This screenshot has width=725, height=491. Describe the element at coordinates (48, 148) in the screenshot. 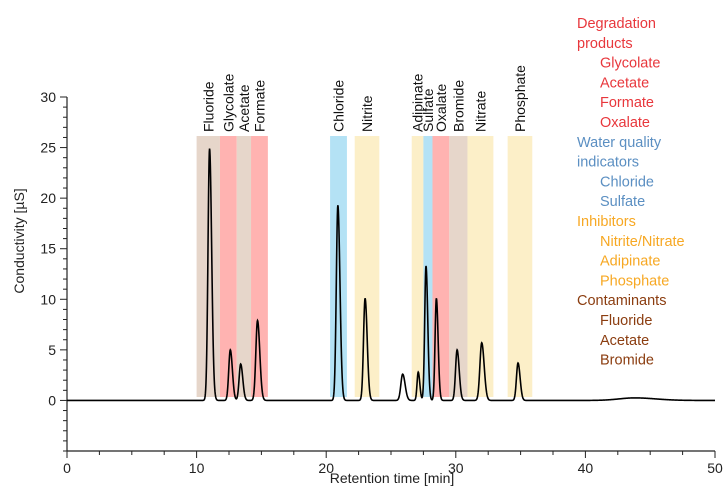

I see `y-tick-label: 25` at that location.